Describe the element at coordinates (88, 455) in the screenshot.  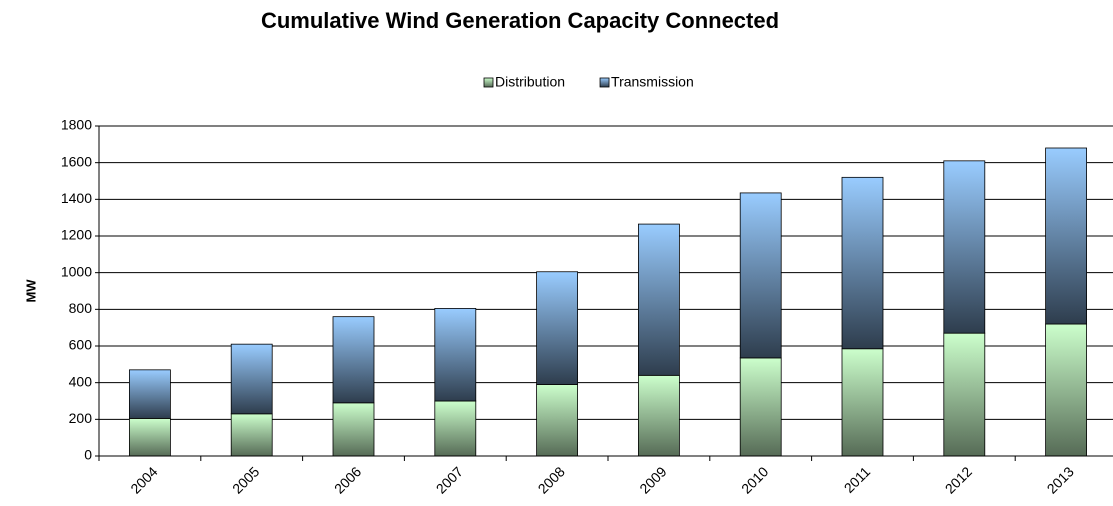
I see `y-tick-label: 0` at that location.